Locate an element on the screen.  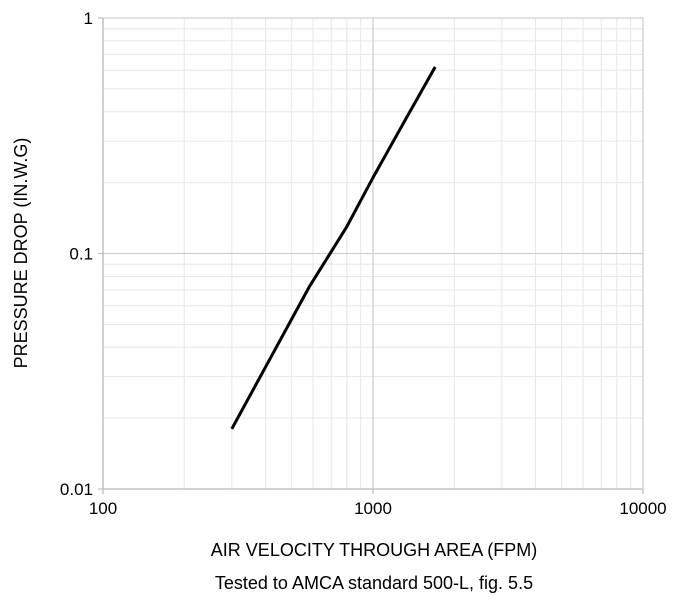
y-tick-labels: 0.01 0.1 1 is located at coordinates (76, 254).